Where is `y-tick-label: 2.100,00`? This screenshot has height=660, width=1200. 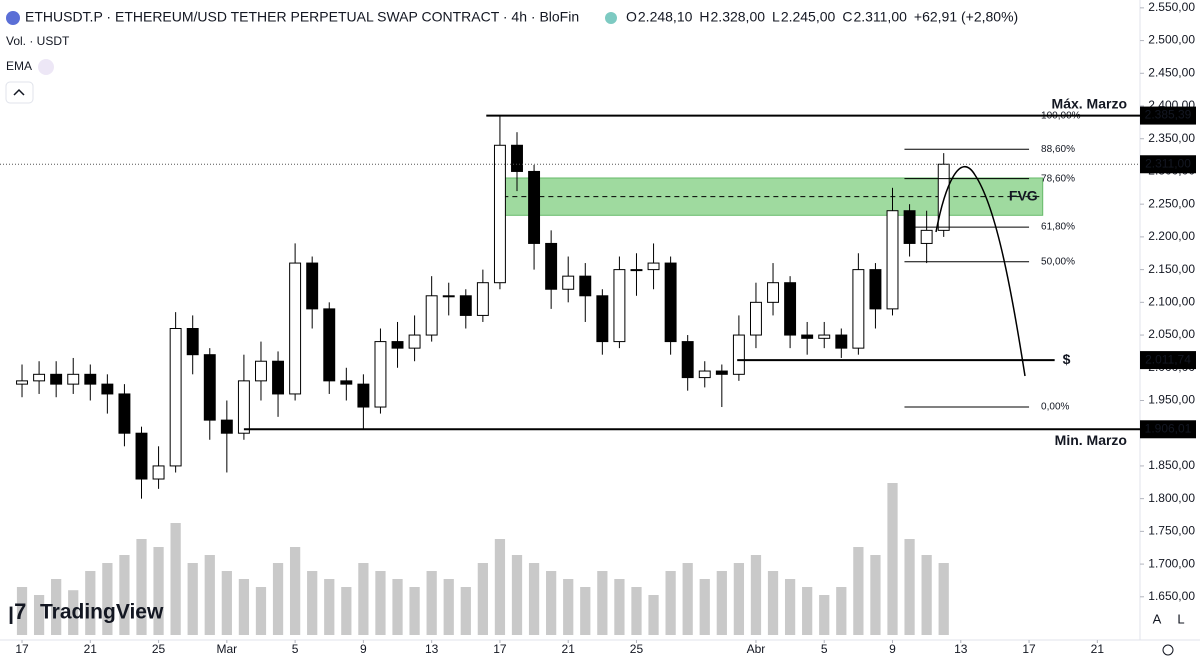 y-tick-label: 2.100,00 is located at coordinates (1171, 302).